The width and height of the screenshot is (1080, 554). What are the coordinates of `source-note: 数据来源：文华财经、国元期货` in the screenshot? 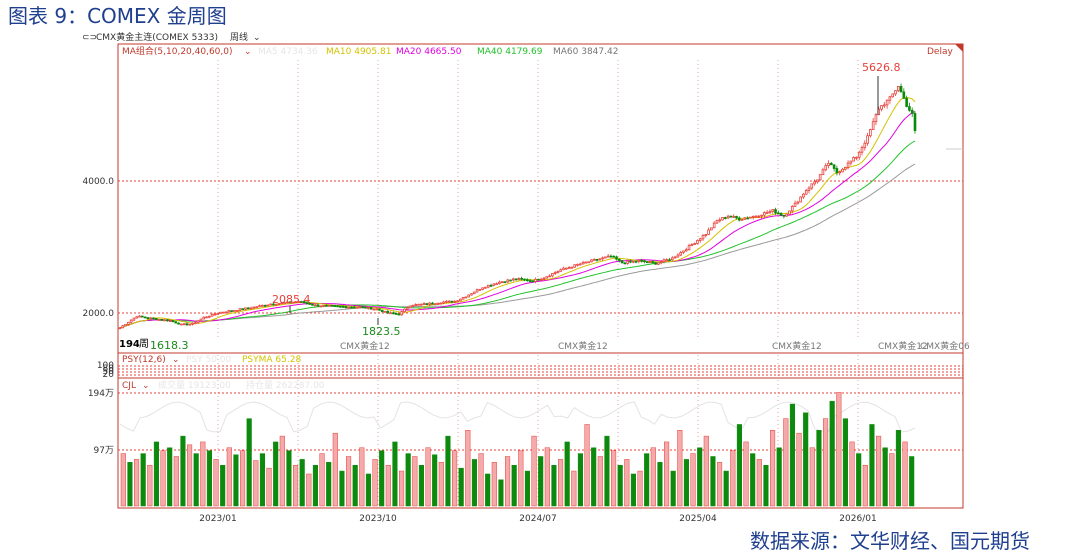 It's located at (890, 541).